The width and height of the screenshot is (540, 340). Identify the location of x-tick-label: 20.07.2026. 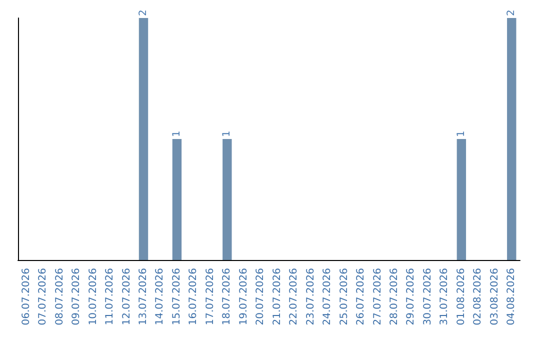
(260, 297).